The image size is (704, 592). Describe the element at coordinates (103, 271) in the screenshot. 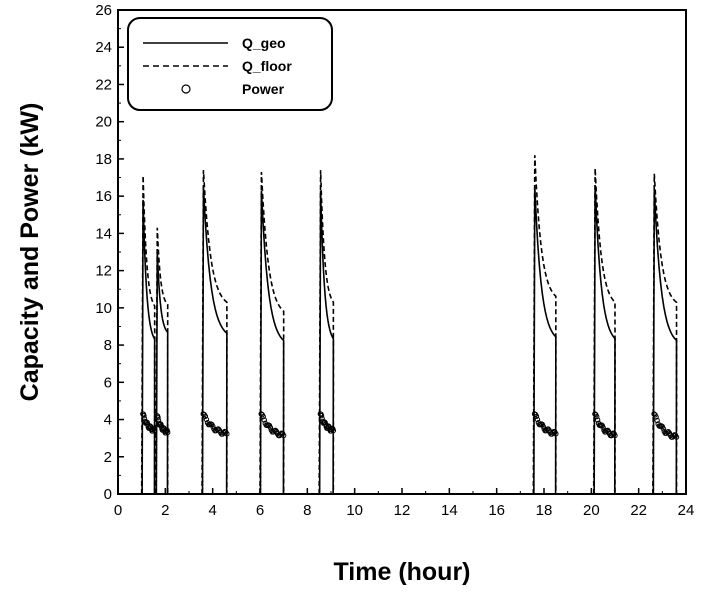

I see `y-tick-label: 12` at that location.